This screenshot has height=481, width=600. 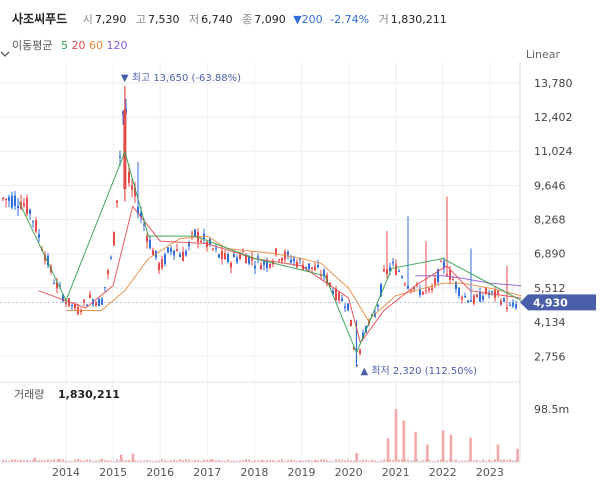 I want to click on chevron-down-icon, so click(x=5, y=54).